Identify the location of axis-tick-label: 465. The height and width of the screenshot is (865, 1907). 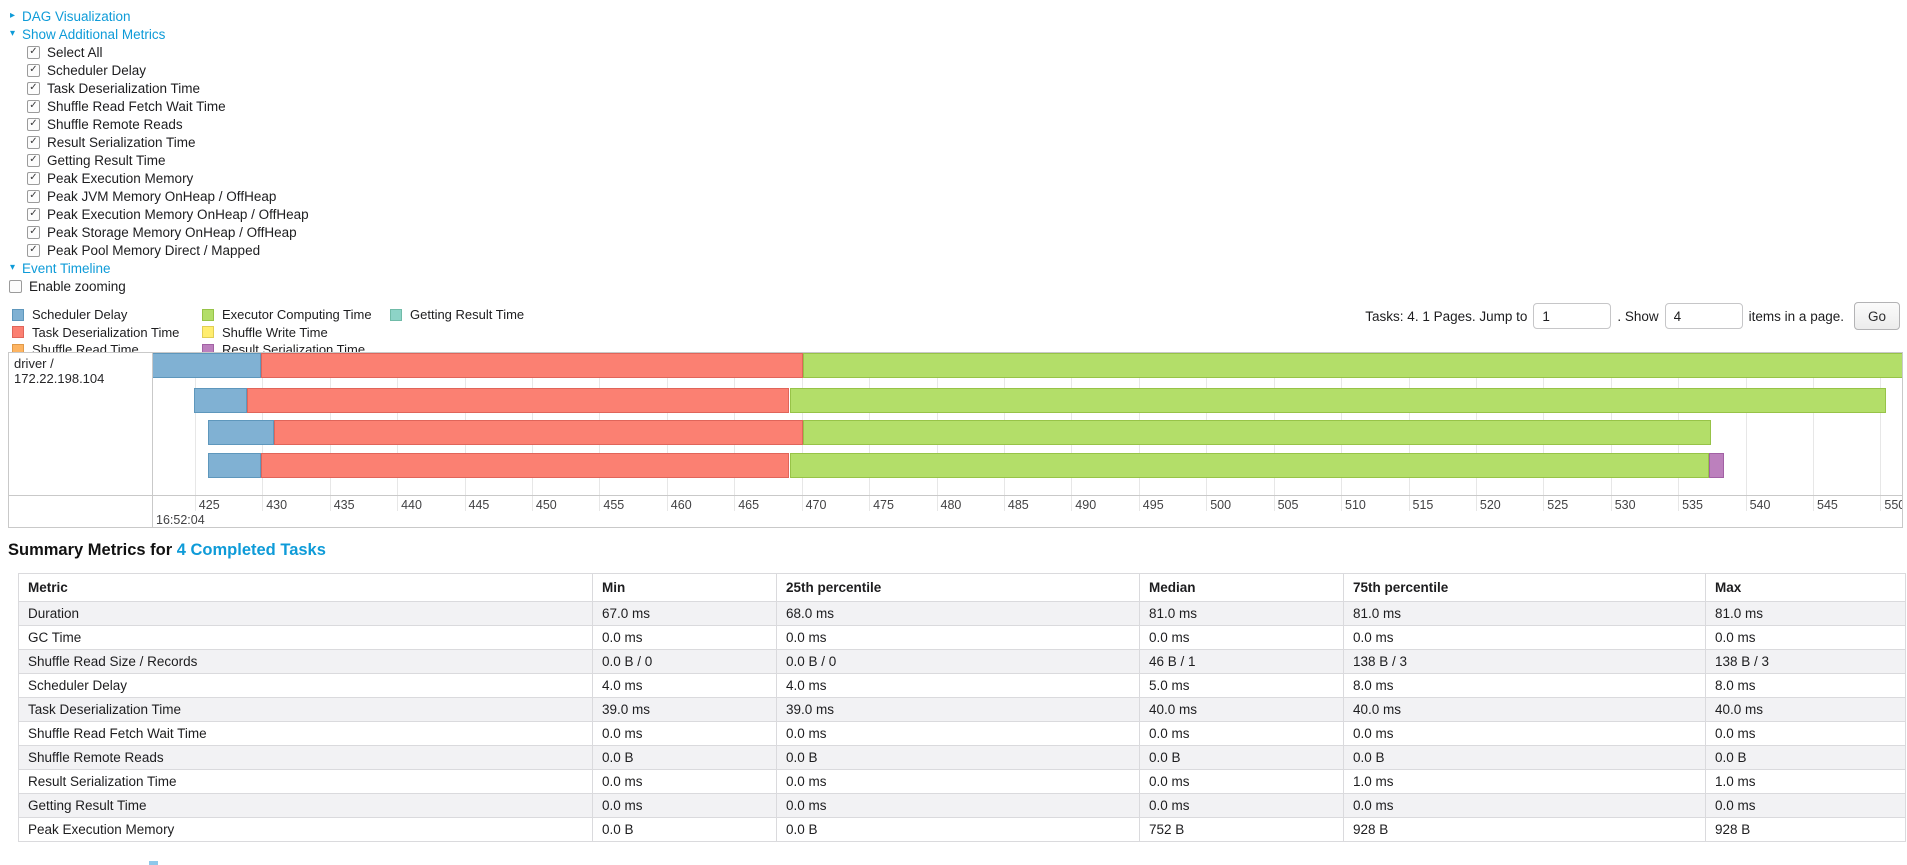
(749, 505).